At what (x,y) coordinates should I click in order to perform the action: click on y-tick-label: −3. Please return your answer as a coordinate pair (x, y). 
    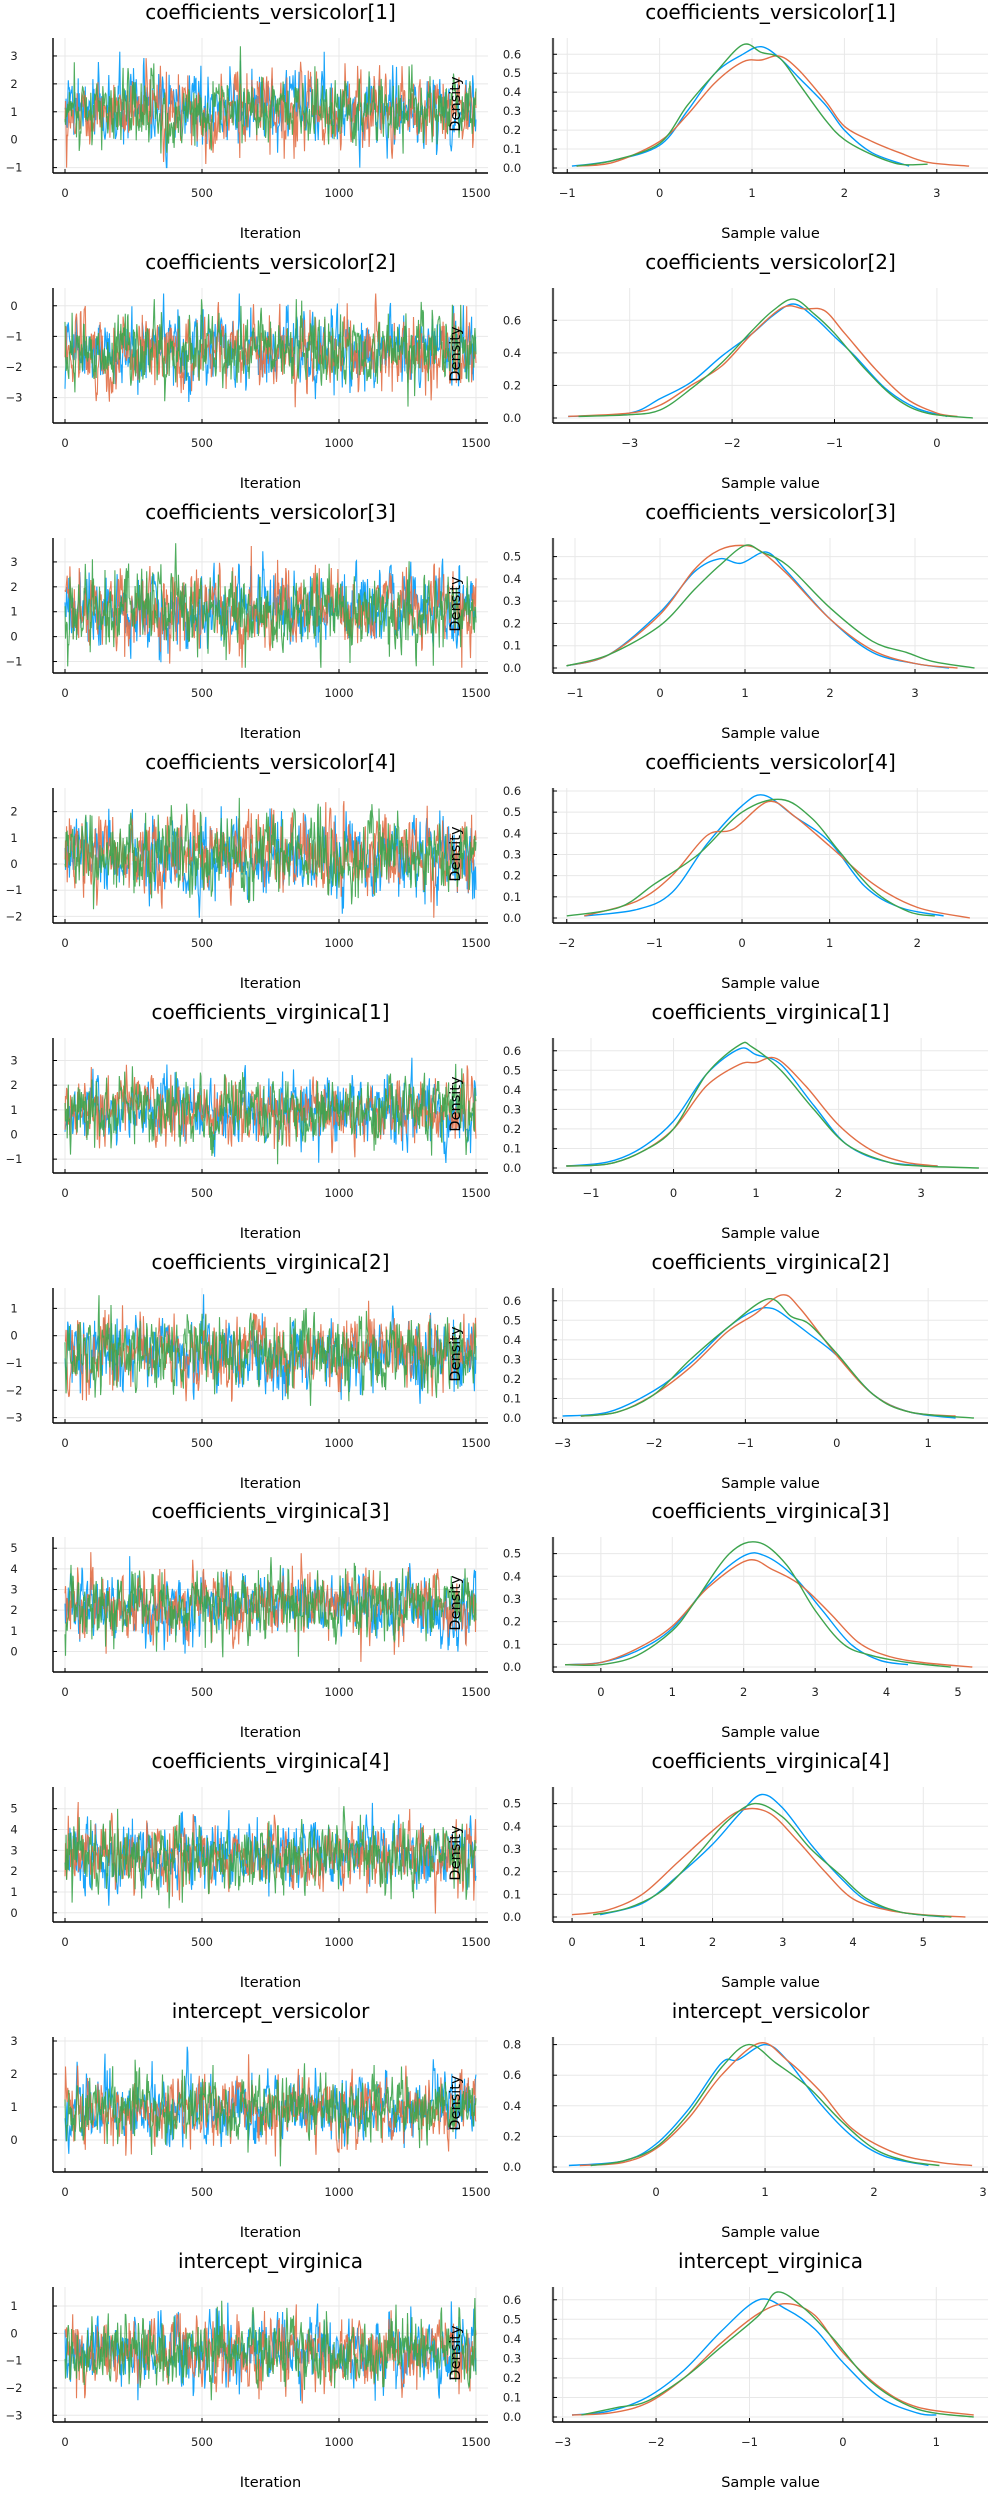
    Looking at the image, I should click on (14, 398).